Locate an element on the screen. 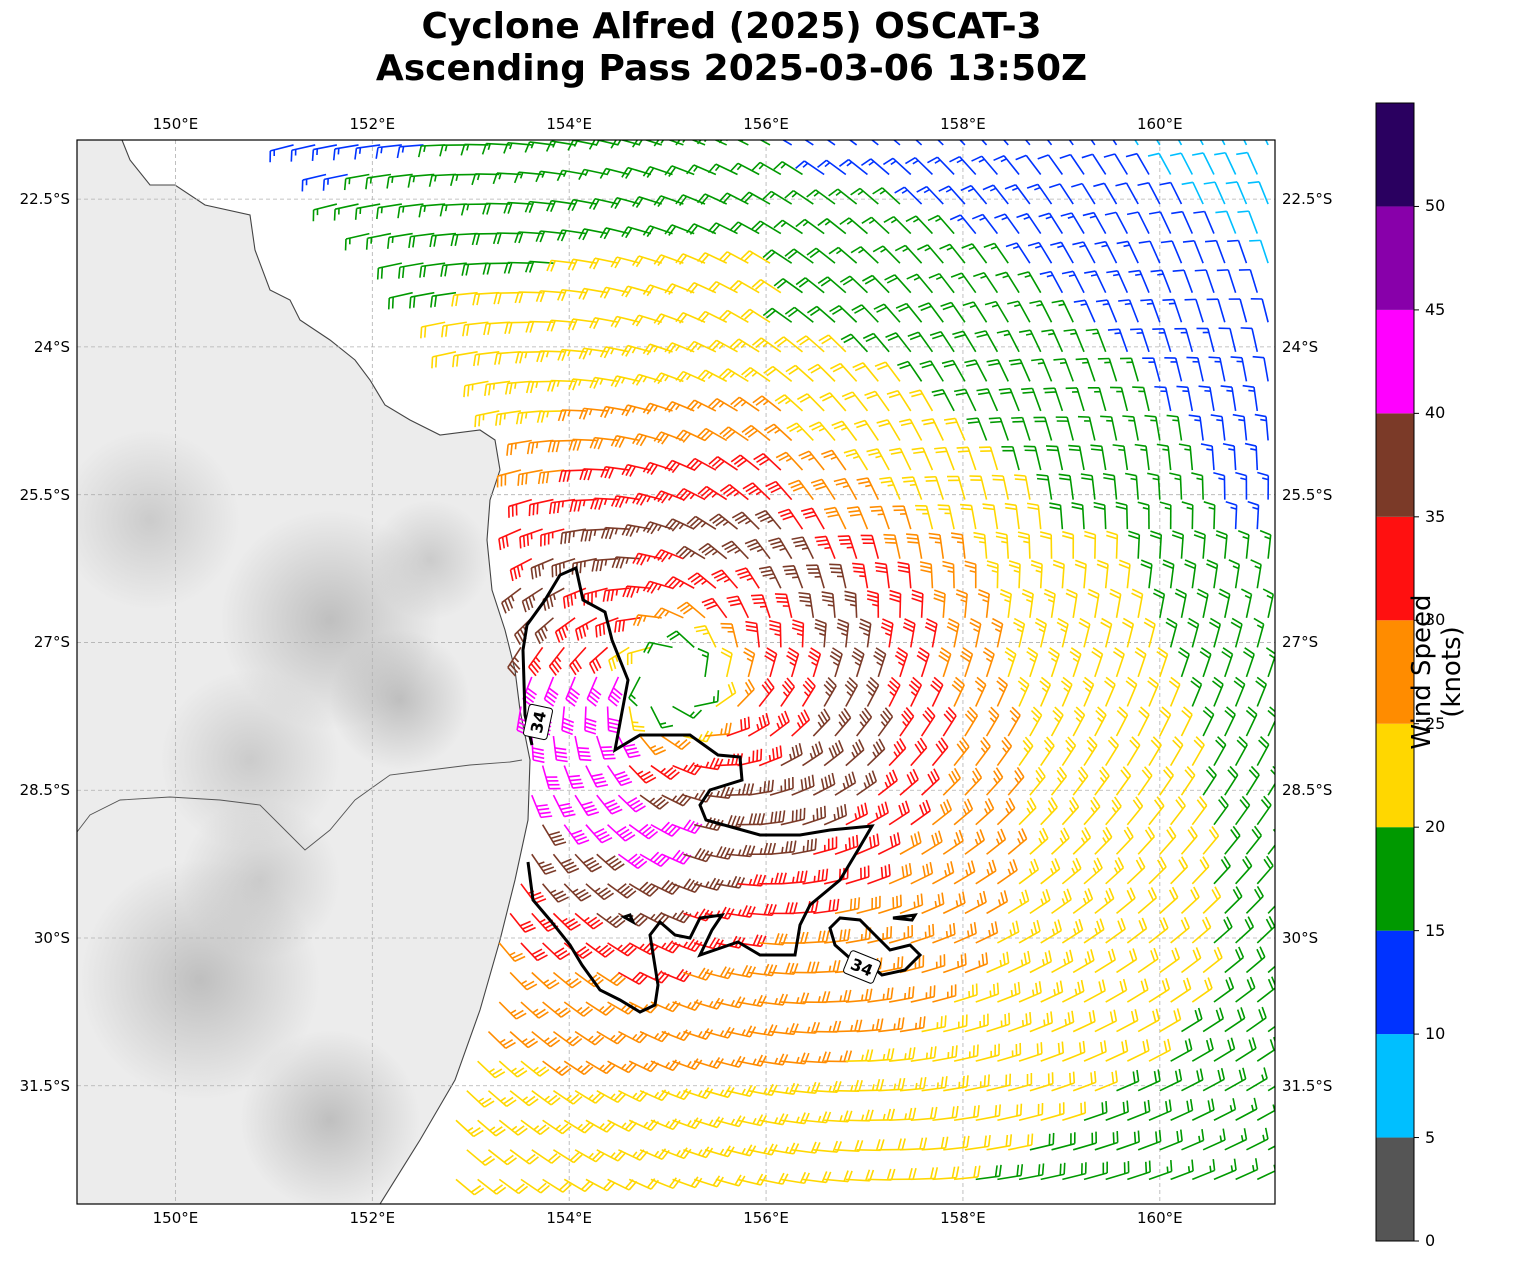  colorbar-segment is located at coordinates (1395, 361).